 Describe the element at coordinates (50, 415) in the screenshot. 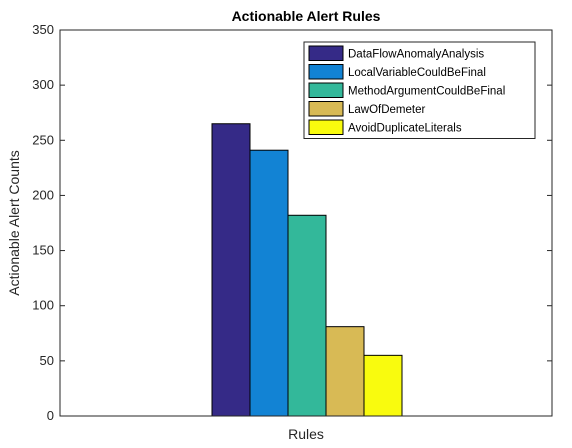

I see `y-tick-label: 0` at that location.